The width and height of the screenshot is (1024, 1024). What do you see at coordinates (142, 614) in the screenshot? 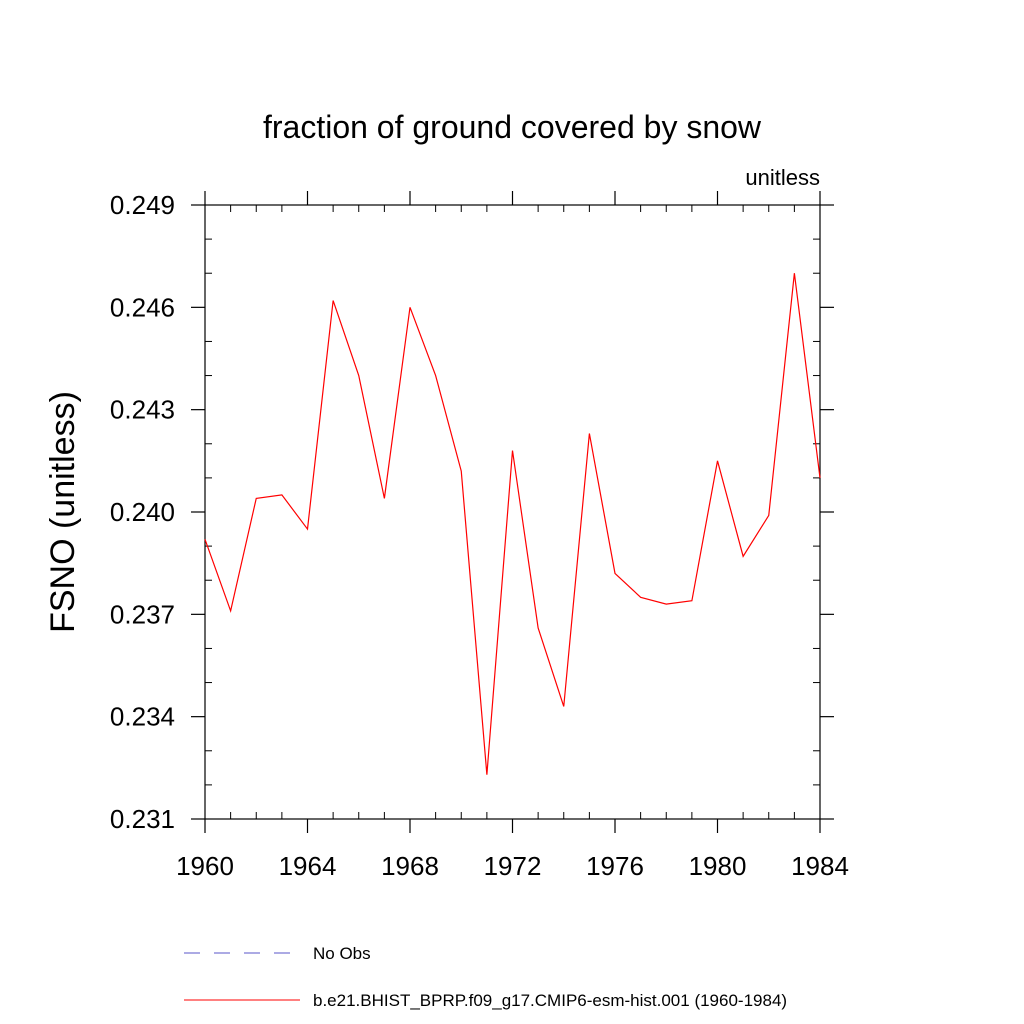
I see `y-tick-label: 0.237` at bounding box center [142, 614].